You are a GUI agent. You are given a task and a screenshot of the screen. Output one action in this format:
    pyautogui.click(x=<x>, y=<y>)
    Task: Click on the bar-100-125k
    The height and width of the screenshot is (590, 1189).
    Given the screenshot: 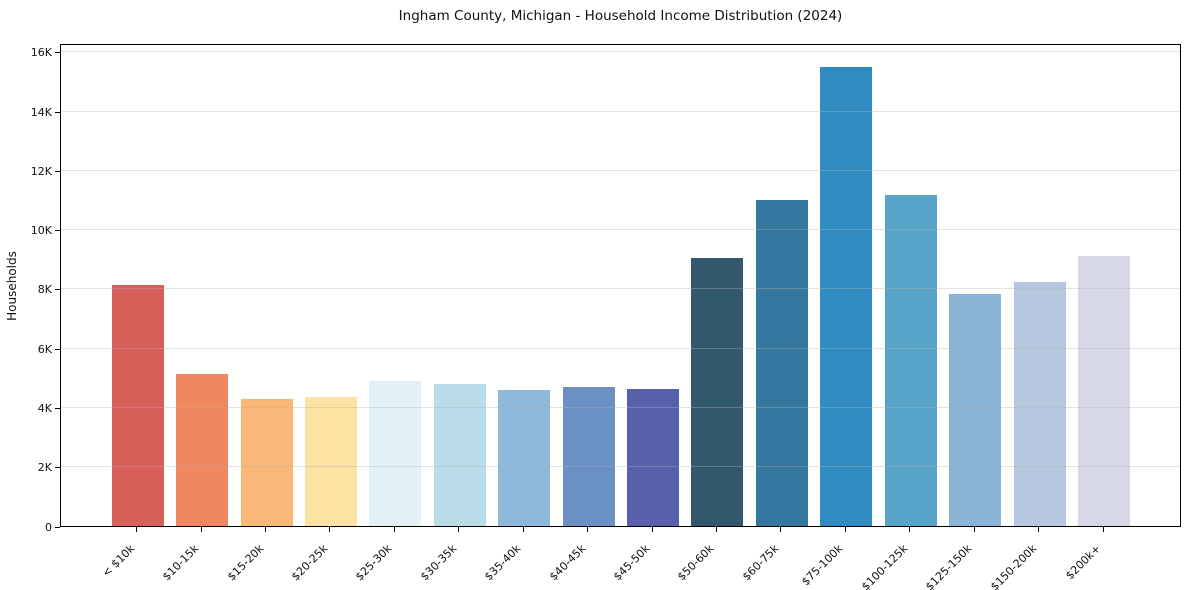 What is the action you would take?
    pyautogui.click(x=910, y=360)
    